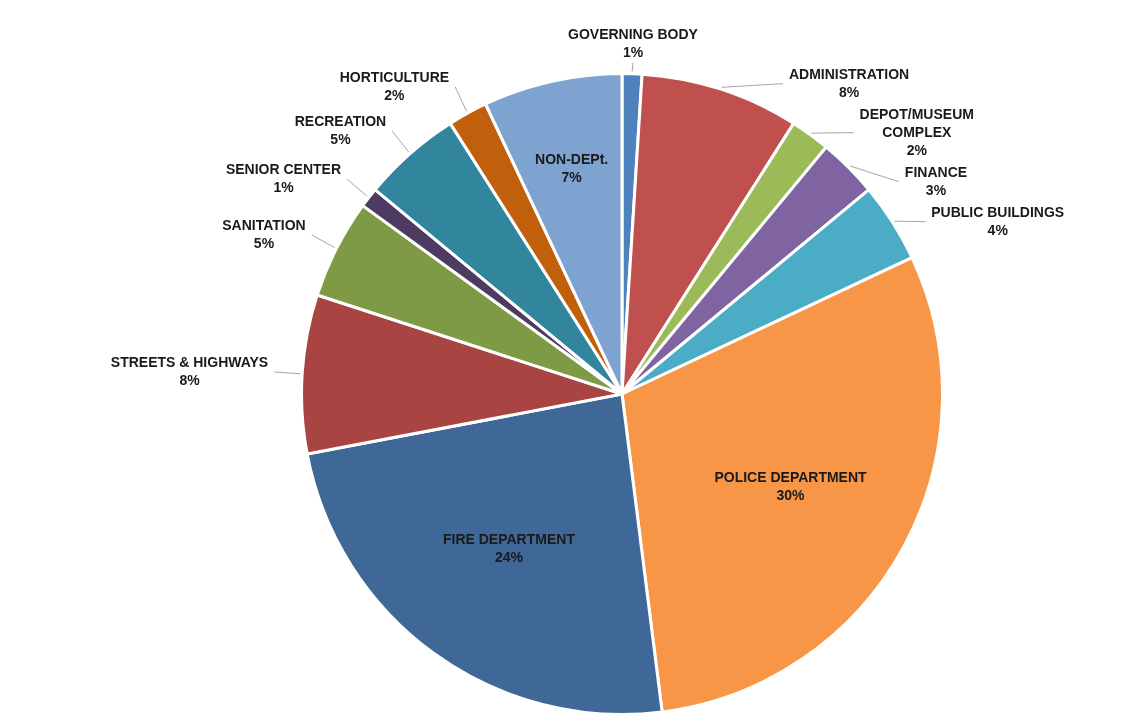 The width and height of the screenshot is (1140, 723). I want to click on slice-label: PUBLIC BUILDINGS, so click(998, 211).